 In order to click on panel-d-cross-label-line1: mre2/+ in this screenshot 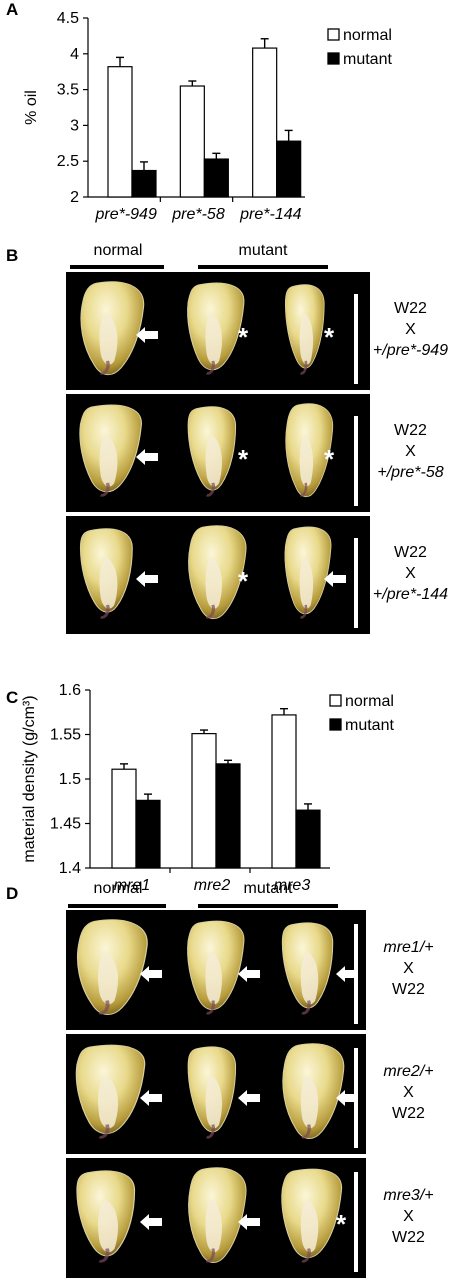, I will do `click(408, 1071)`.